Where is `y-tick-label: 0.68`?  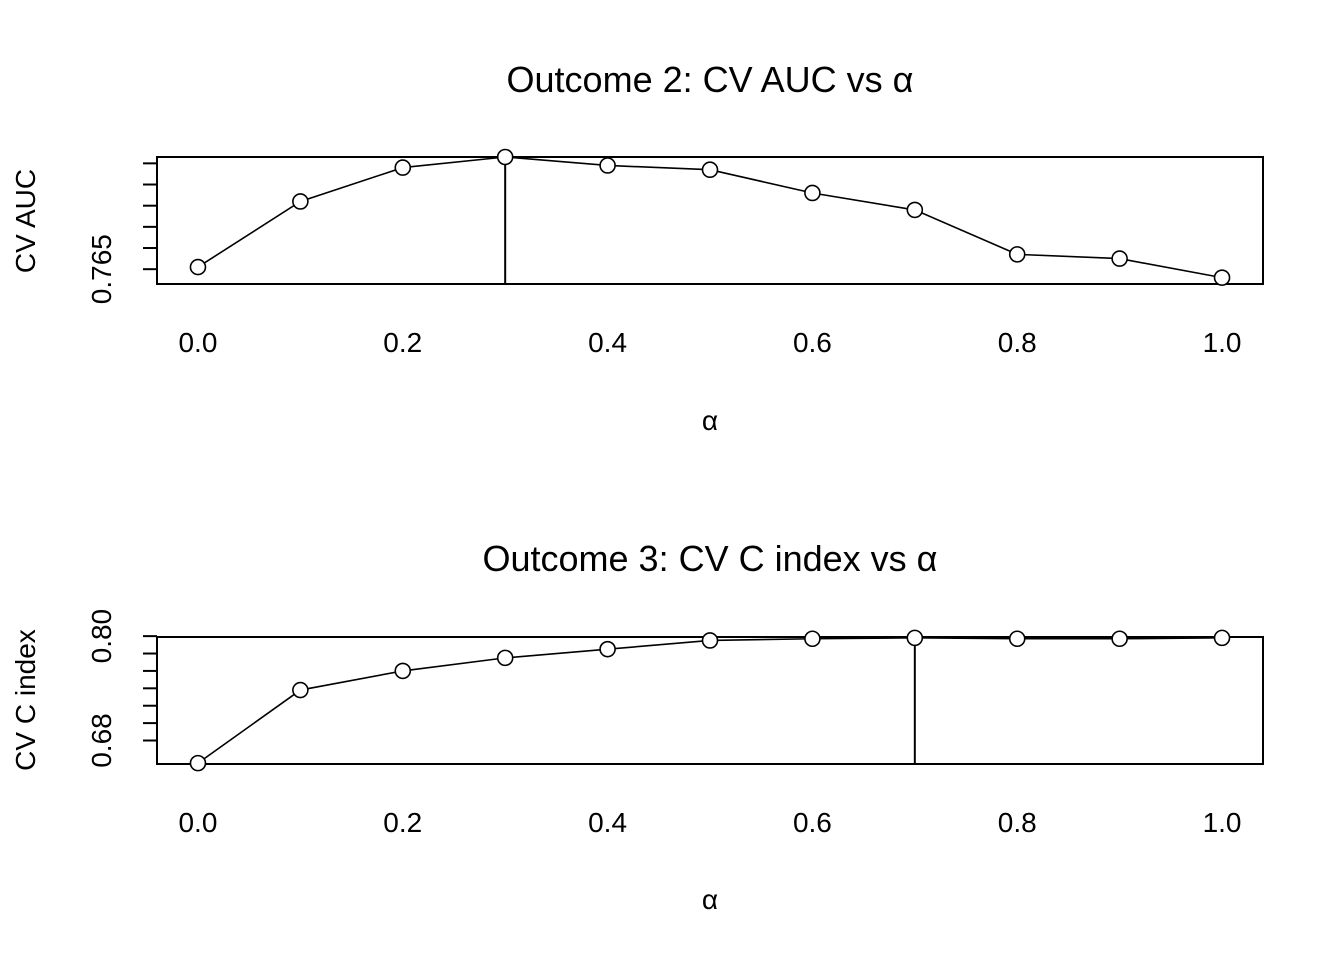
y-tick-label: 0.68 is located at coordinates (101, 740).